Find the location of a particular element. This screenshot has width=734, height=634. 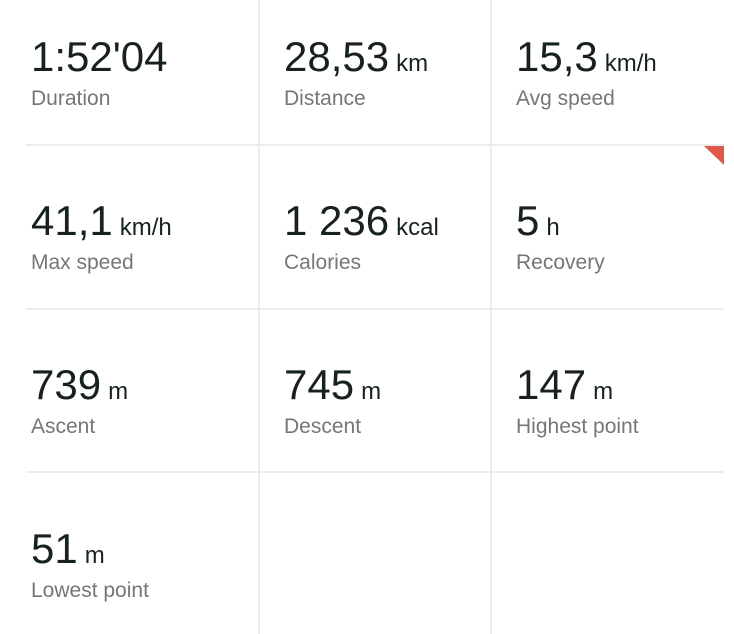

stat-value-line: 745 m is located at coordinates (332, 385).